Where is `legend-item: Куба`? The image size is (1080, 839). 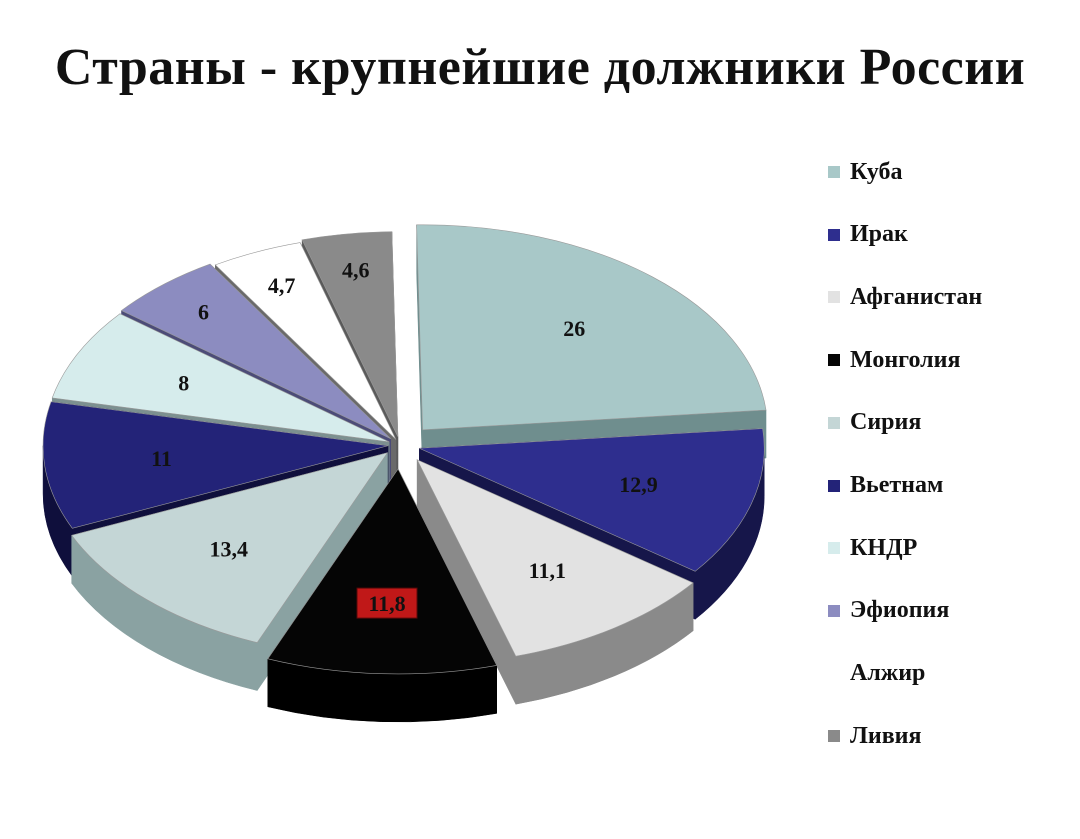 legend-item: Куба is located at coordinates (865, 172).